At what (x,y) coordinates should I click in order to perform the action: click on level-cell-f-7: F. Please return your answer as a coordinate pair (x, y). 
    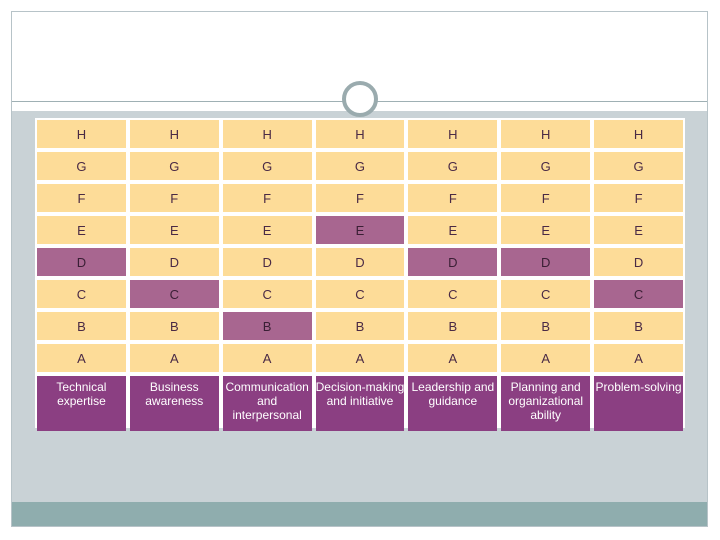
    Looking at the image, I should click on (638, 198).